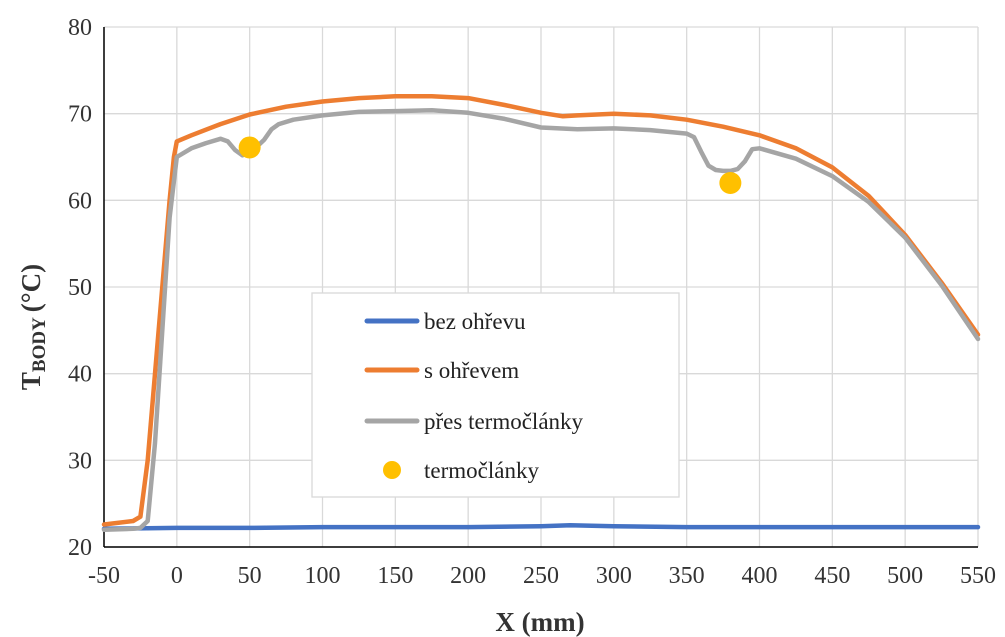 This screenshot has height=637, width=1005. Describe the element at coordinates (80, 375) in the screenshot. I see `y-tick-label: 40` at that location.